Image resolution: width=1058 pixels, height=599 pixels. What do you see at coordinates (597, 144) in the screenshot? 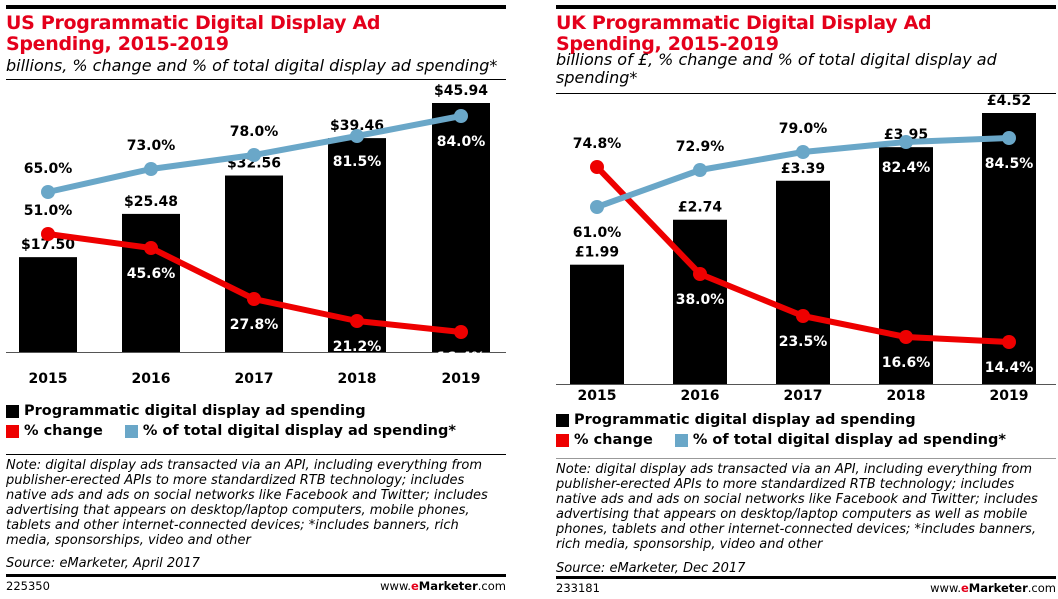
I see `change-label-2015: 74.8%` at bounding box center [597, 144].